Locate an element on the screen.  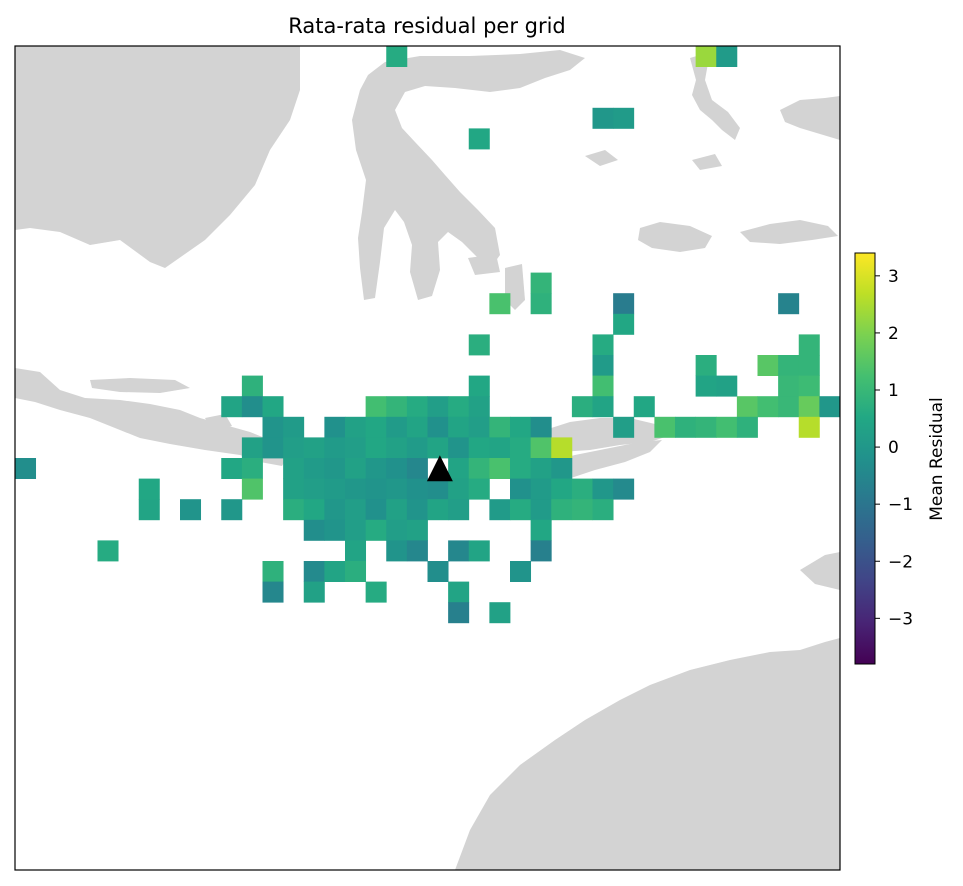
land-halmahera is located at coordinates (715, 96).